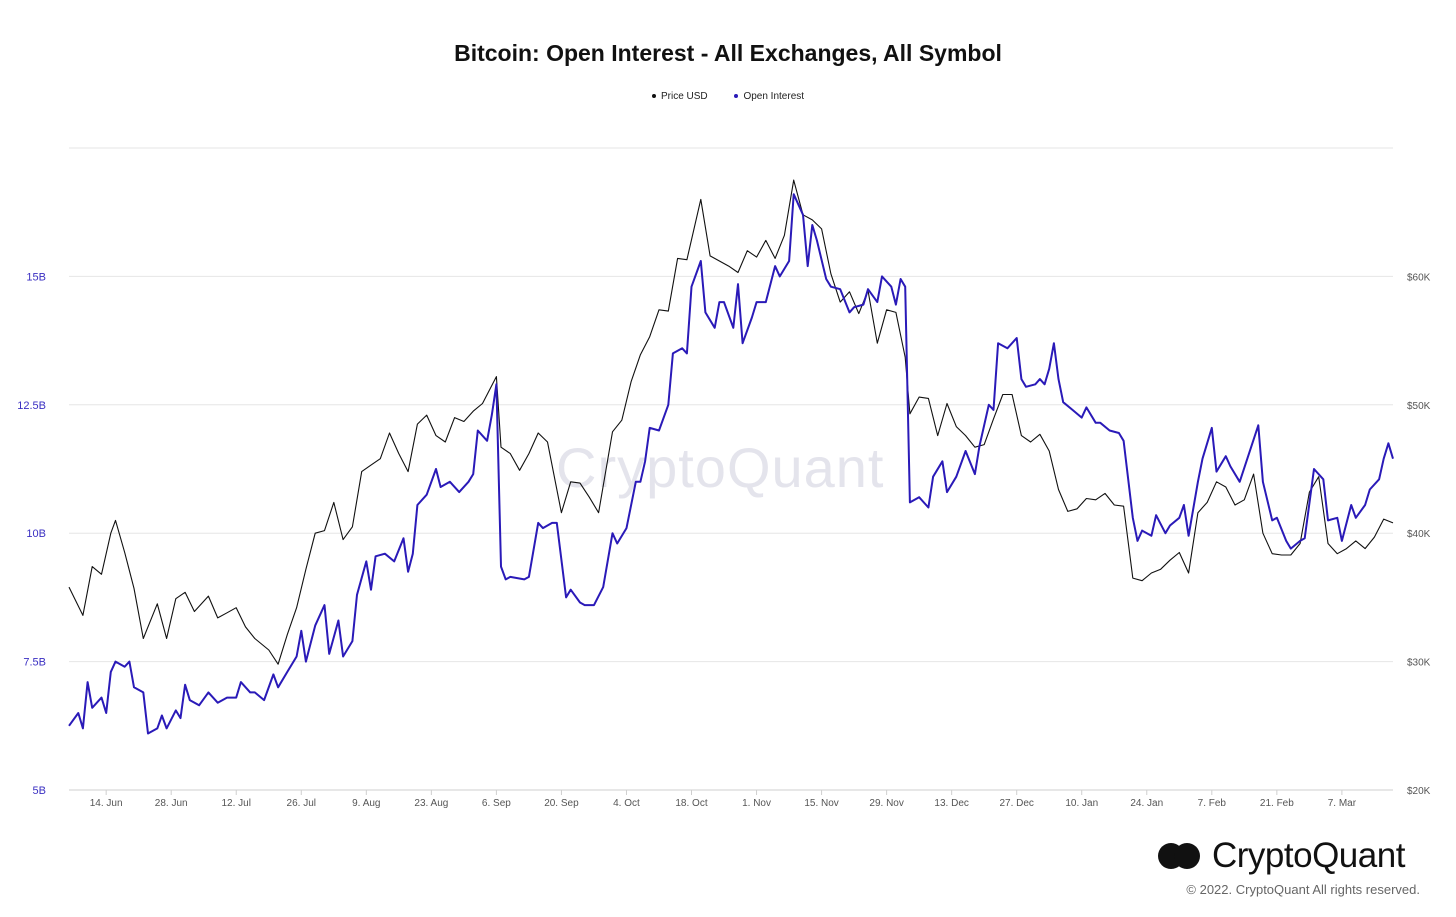  I want to click on x-axis-tick-label: 4. Oct, so click(626, 803).